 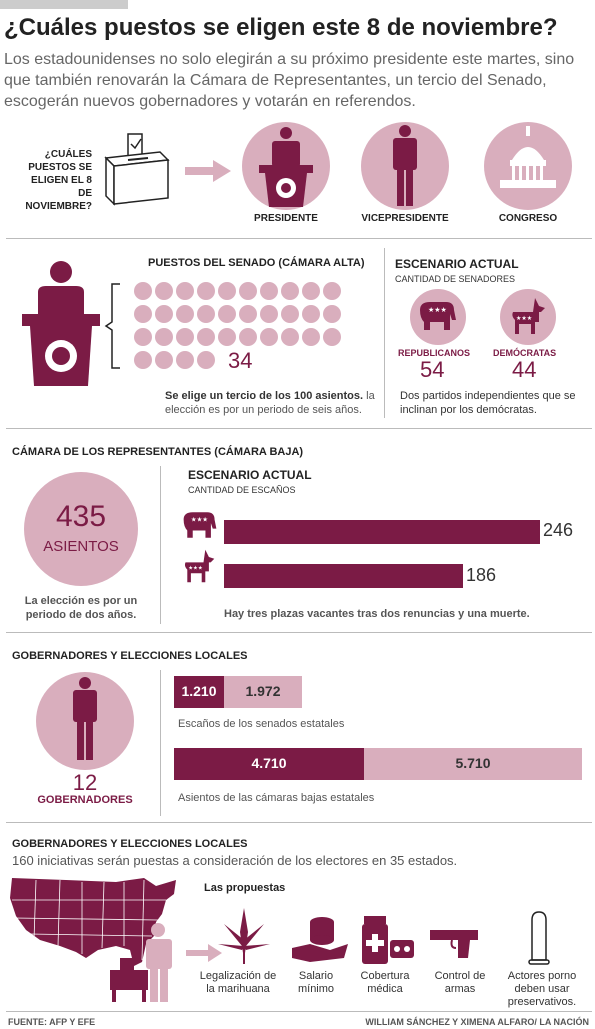 I want to click on overview-item-congress: CONGRESO, so click(x=528, y=218).